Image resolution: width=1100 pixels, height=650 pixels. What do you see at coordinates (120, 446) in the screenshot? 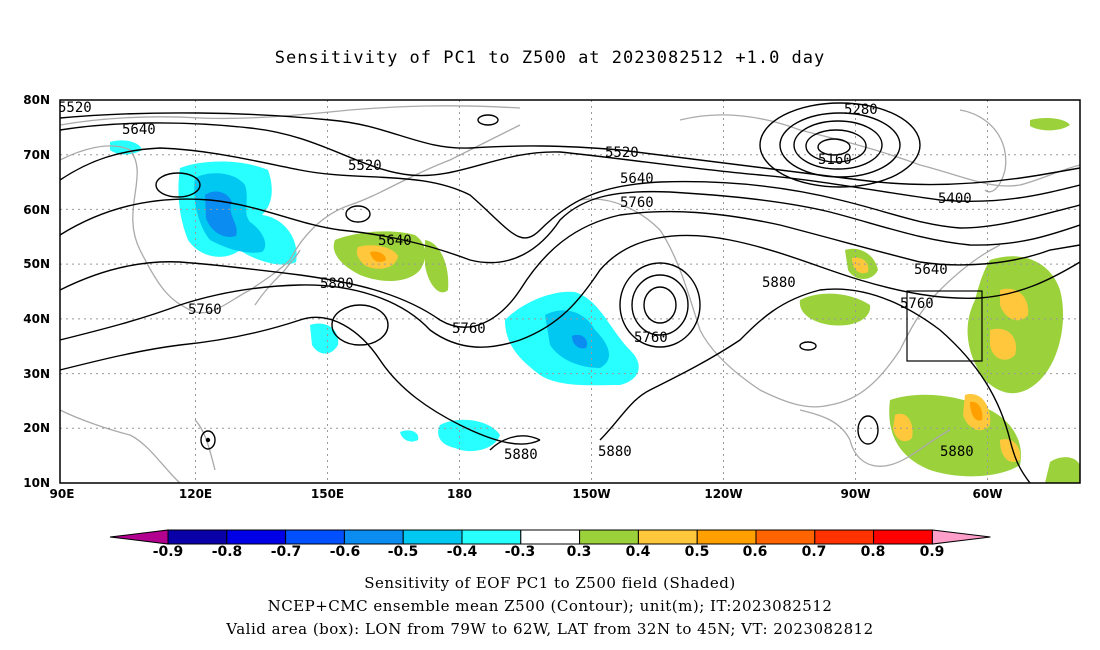
I see `coastline-seasia` at bounding box center [120, 446].